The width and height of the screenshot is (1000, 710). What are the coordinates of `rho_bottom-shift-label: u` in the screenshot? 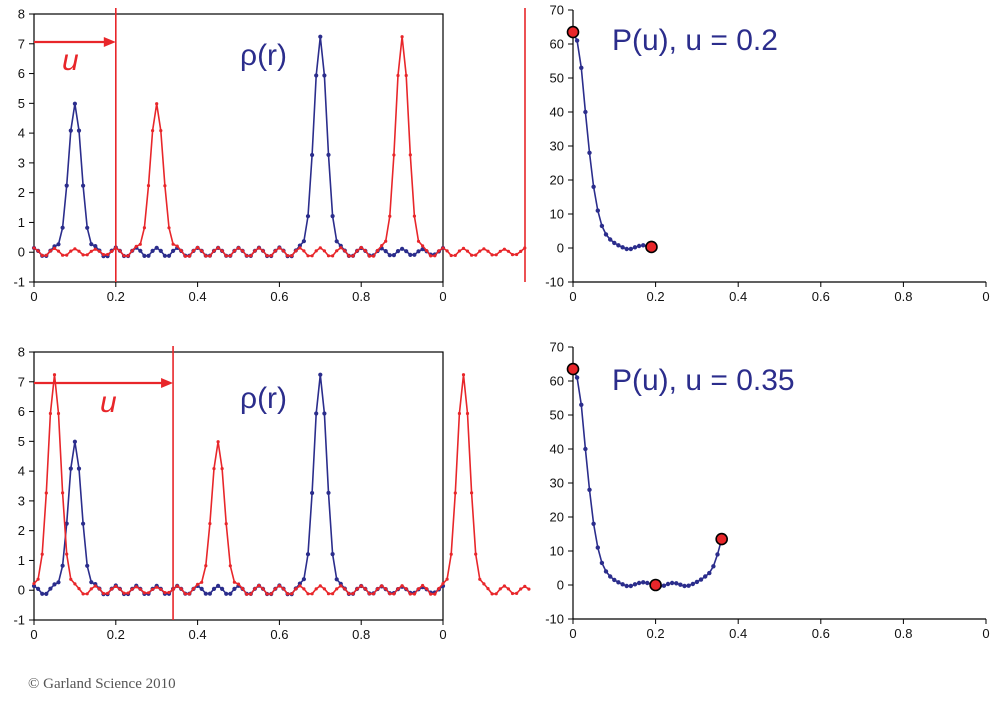 It's located at (108, 402).